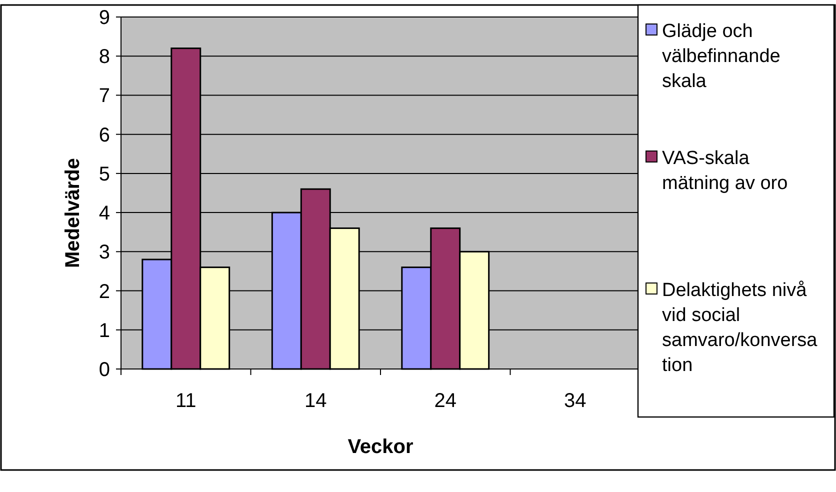  What do you see at coordinates (740, 328) in the screenshot?
I see `legend-label: Delaktighets nivå vid social samvaro/konversation` at bounding box center [740, 328].